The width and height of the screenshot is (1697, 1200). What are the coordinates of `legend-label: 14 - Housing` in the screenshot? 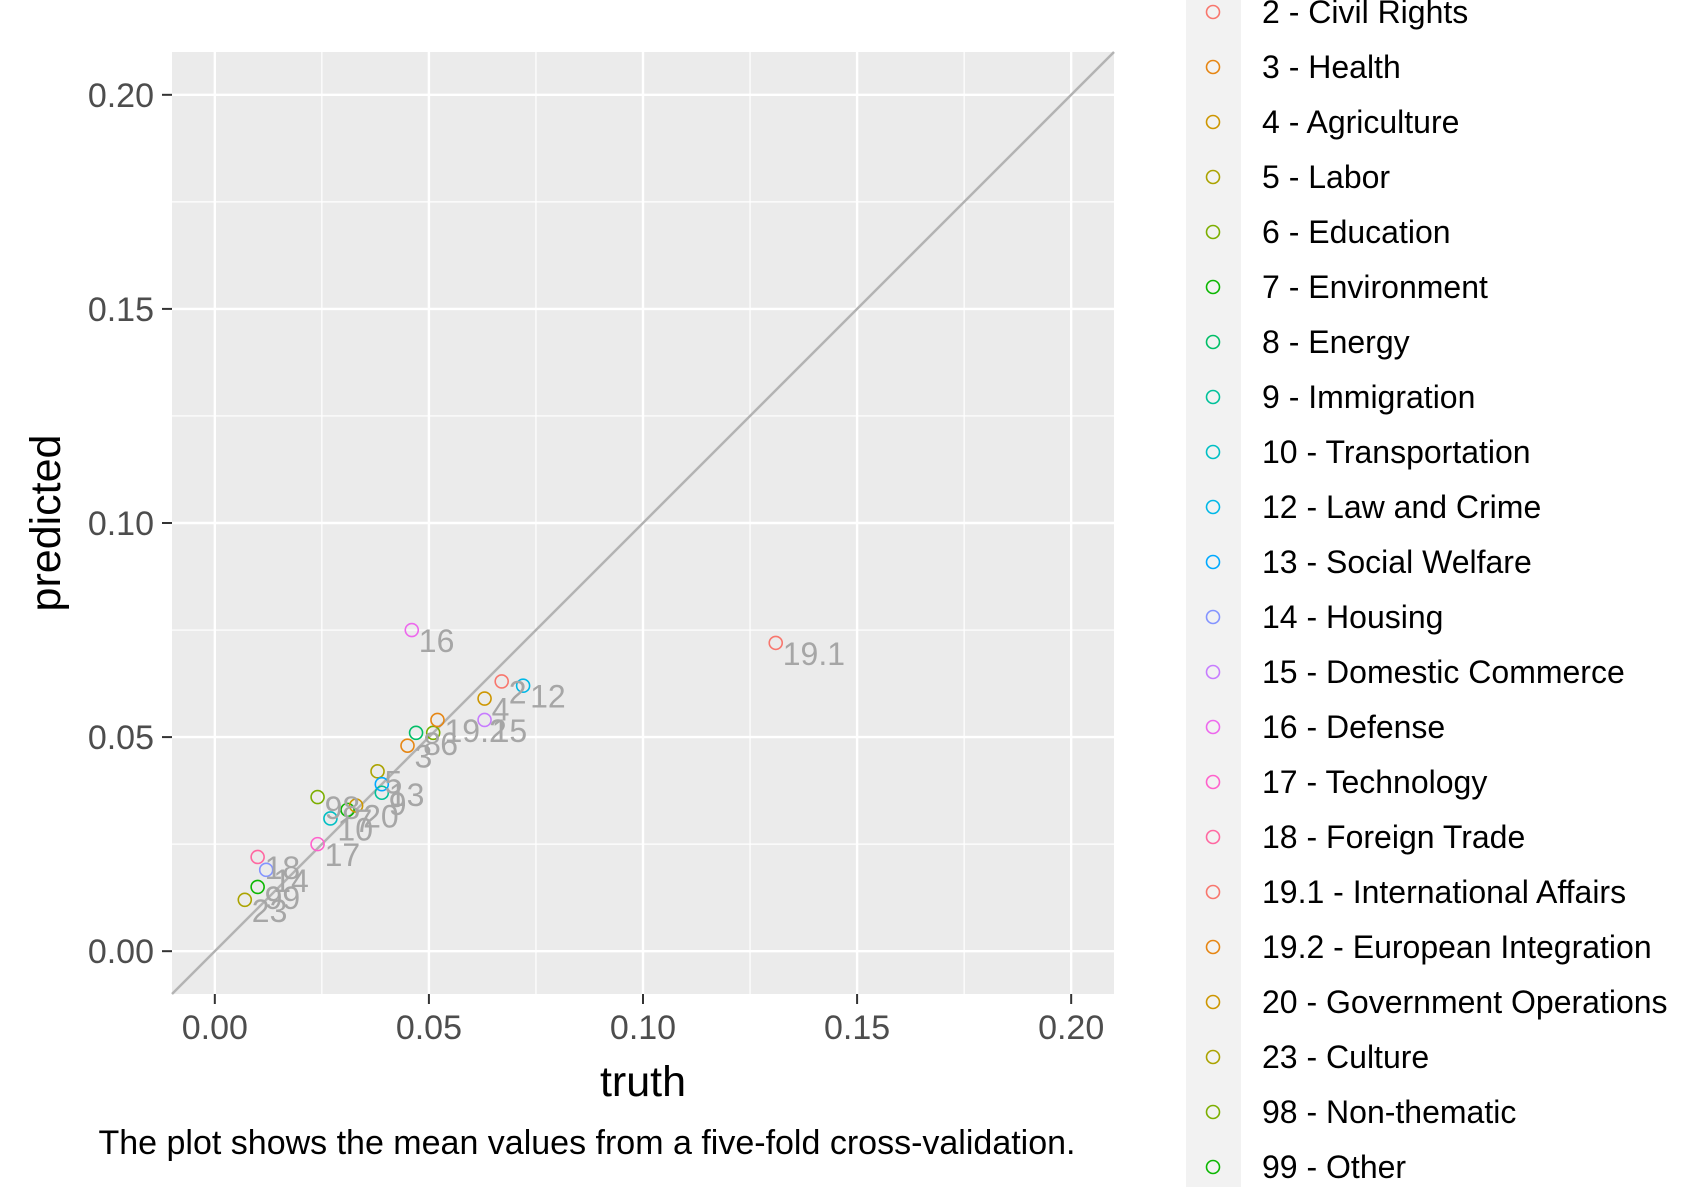 It's located at (1352, 617).